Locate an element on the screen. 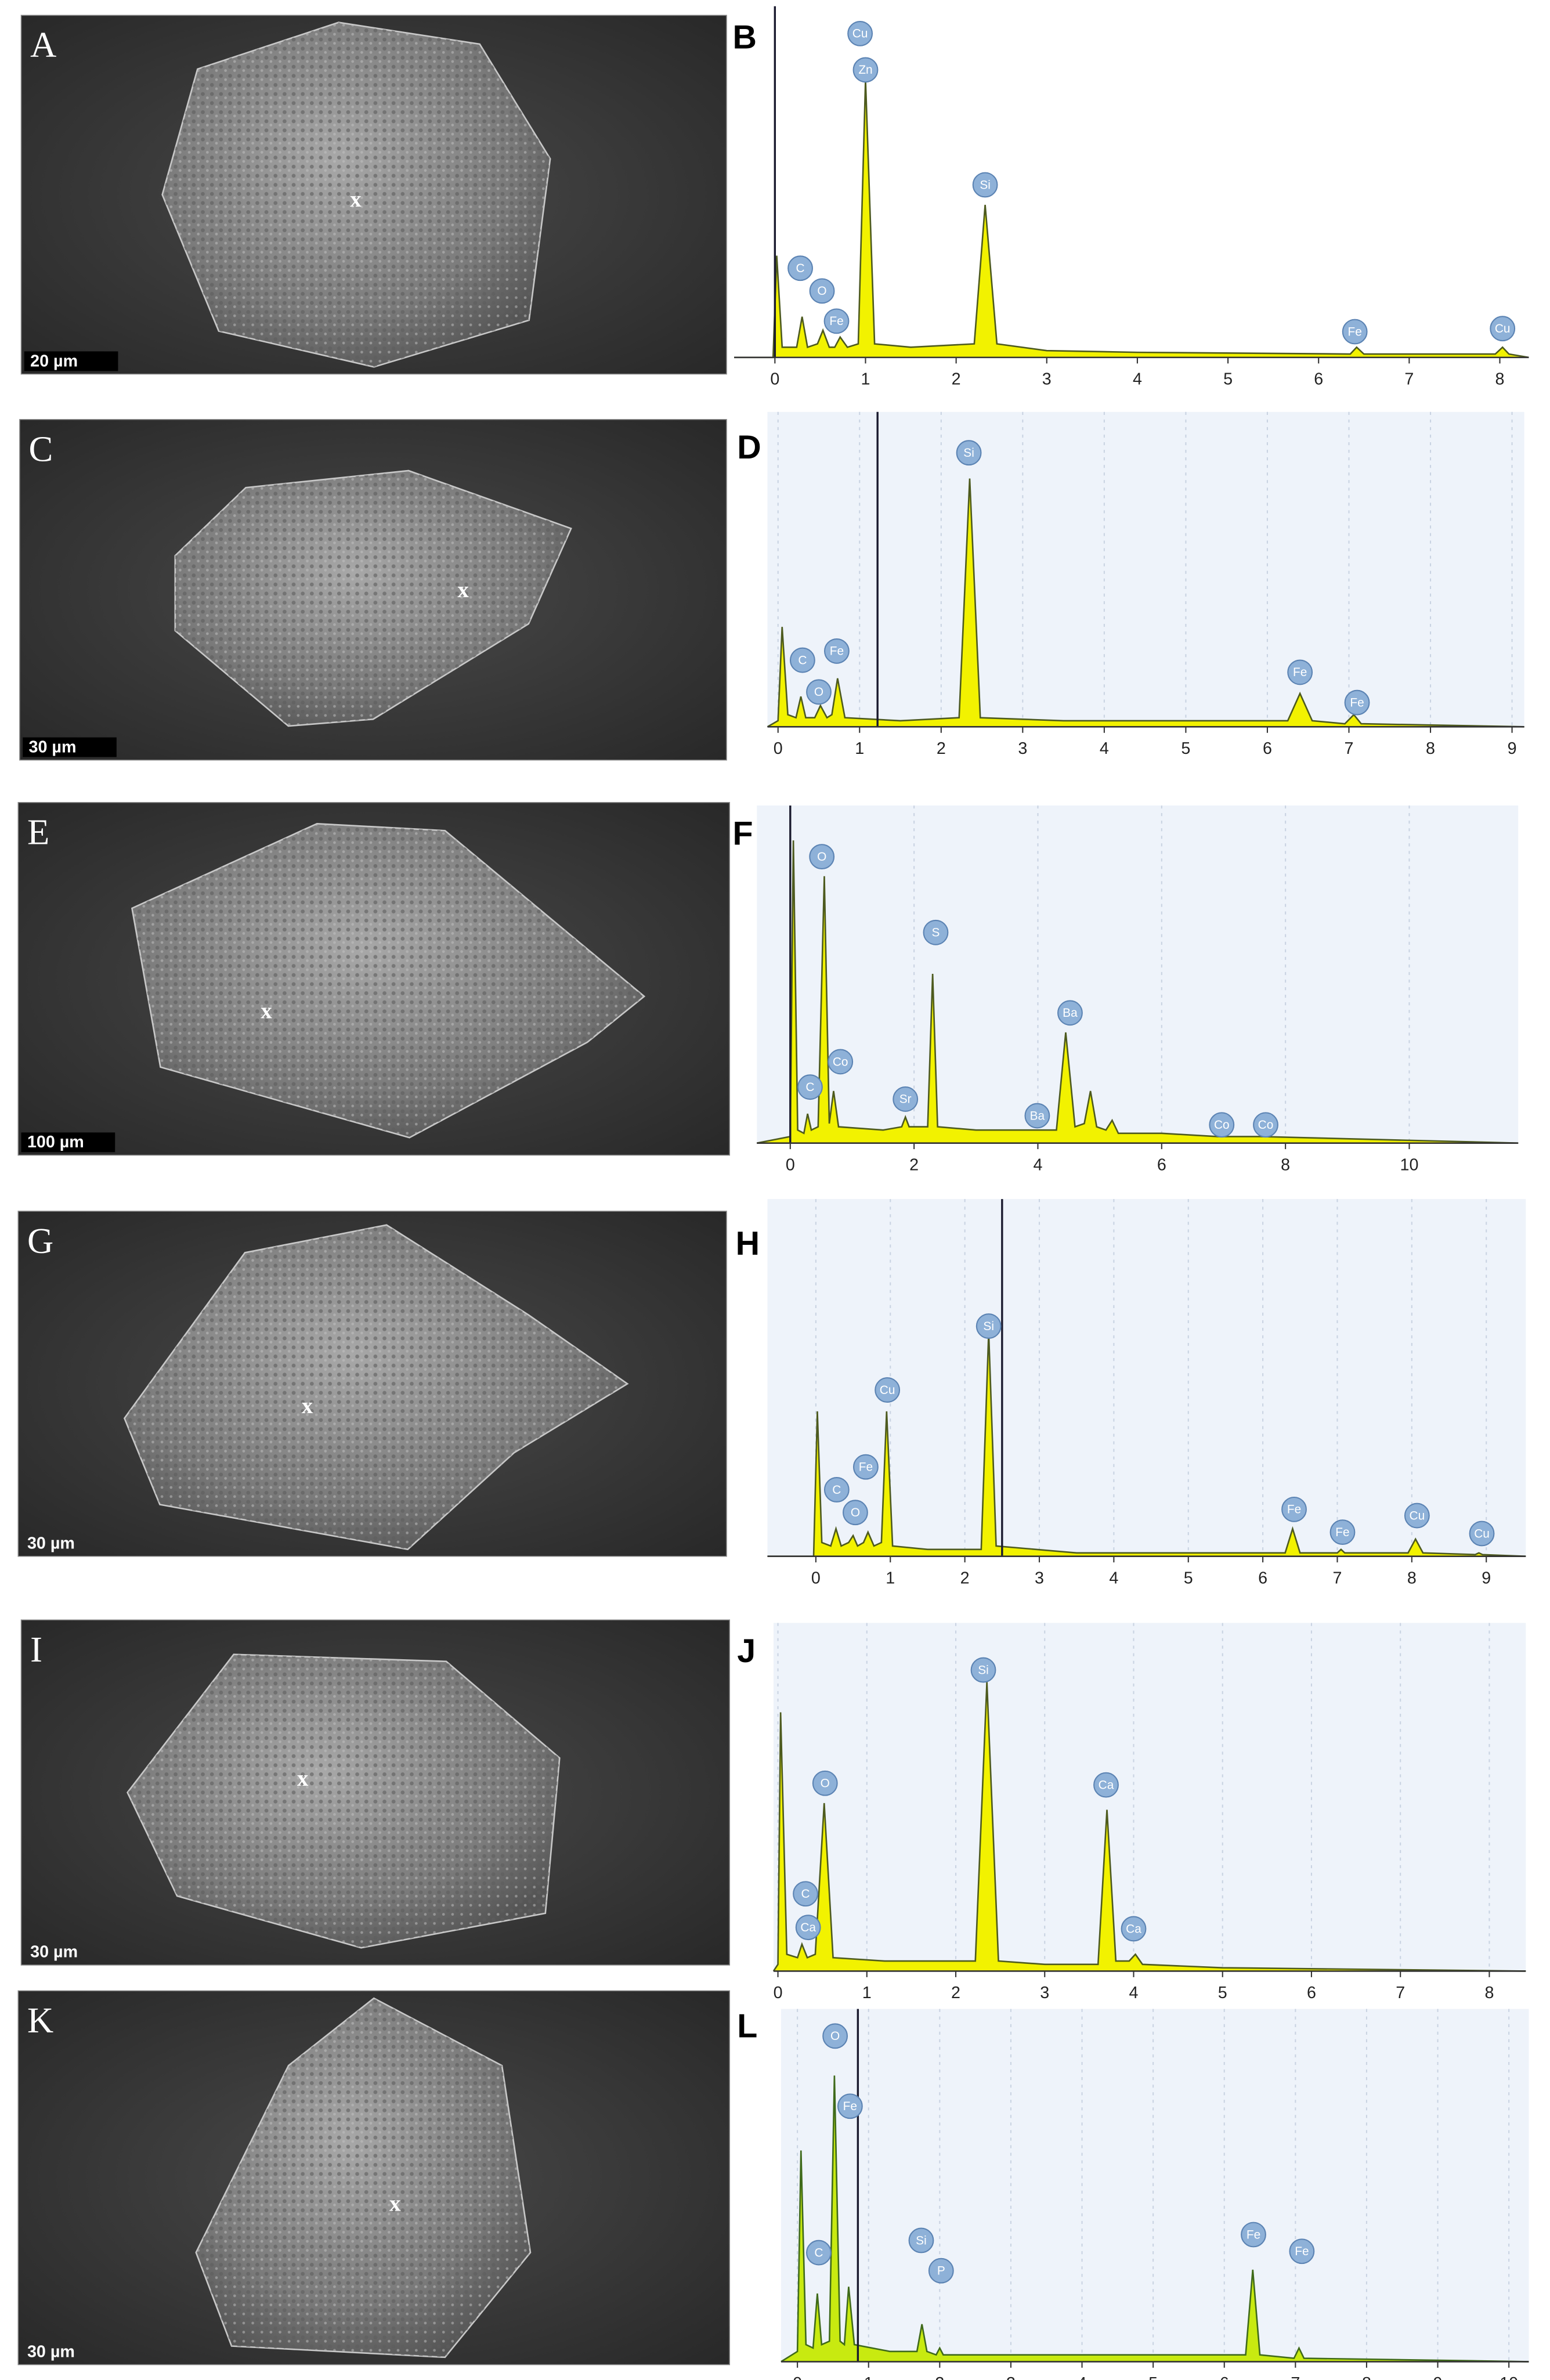 The image size is (1550, 2380). sem-image: C 30 µm x is located at coordinates (373, 590).